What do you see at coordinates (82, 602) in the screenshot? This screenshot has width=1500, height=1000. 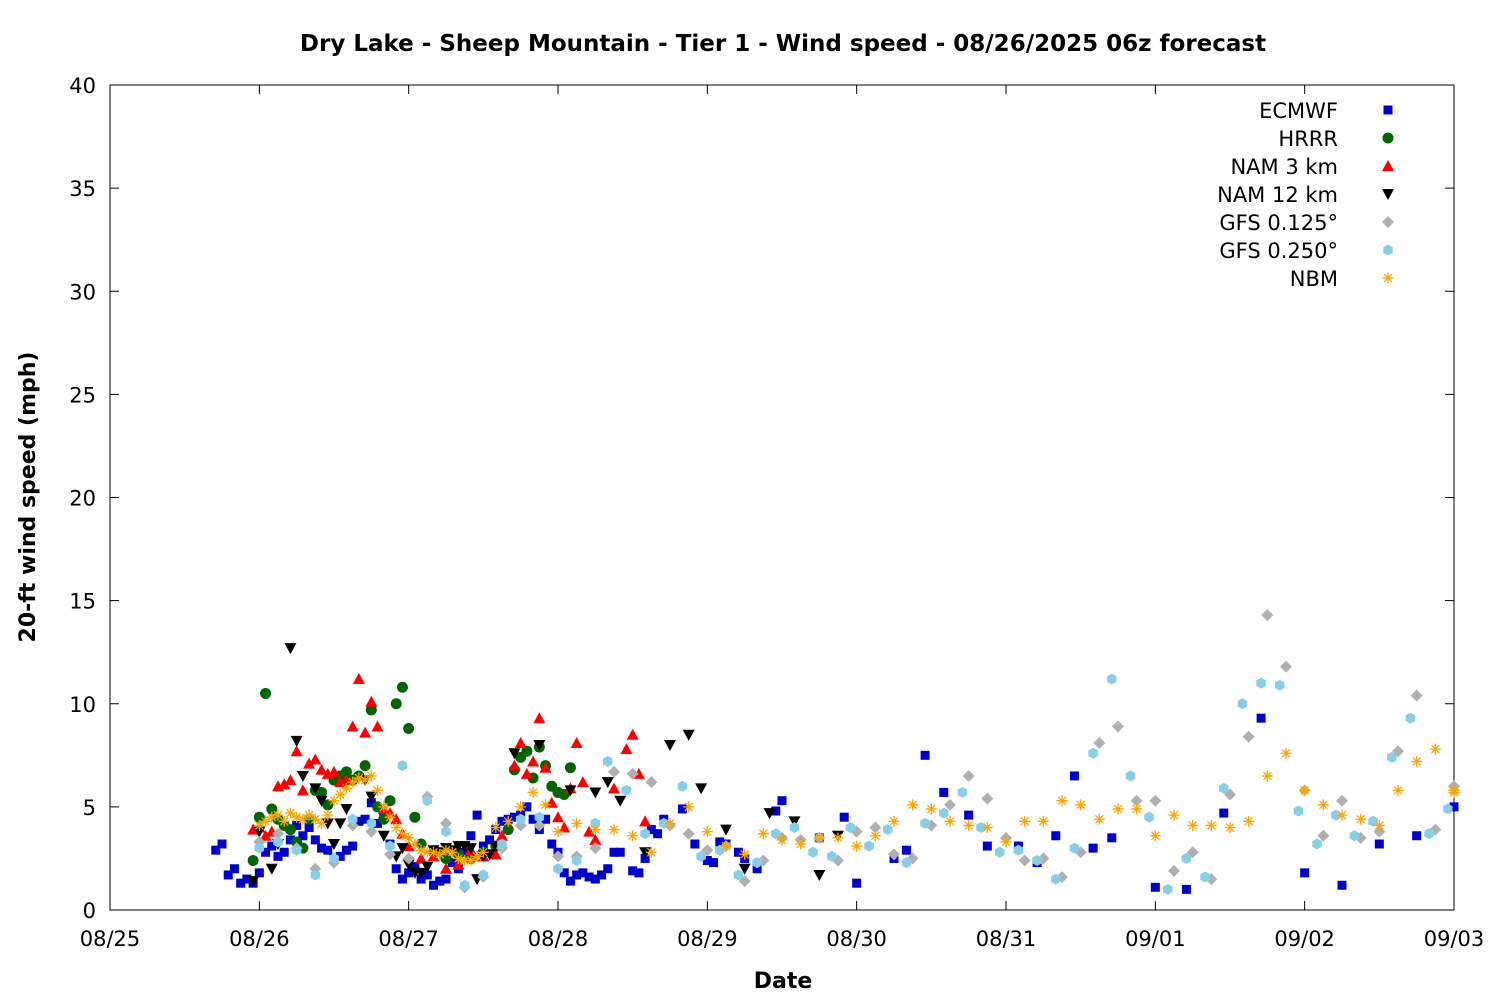 I see `y-tick-label: 15` at bounding box center [82, 602].